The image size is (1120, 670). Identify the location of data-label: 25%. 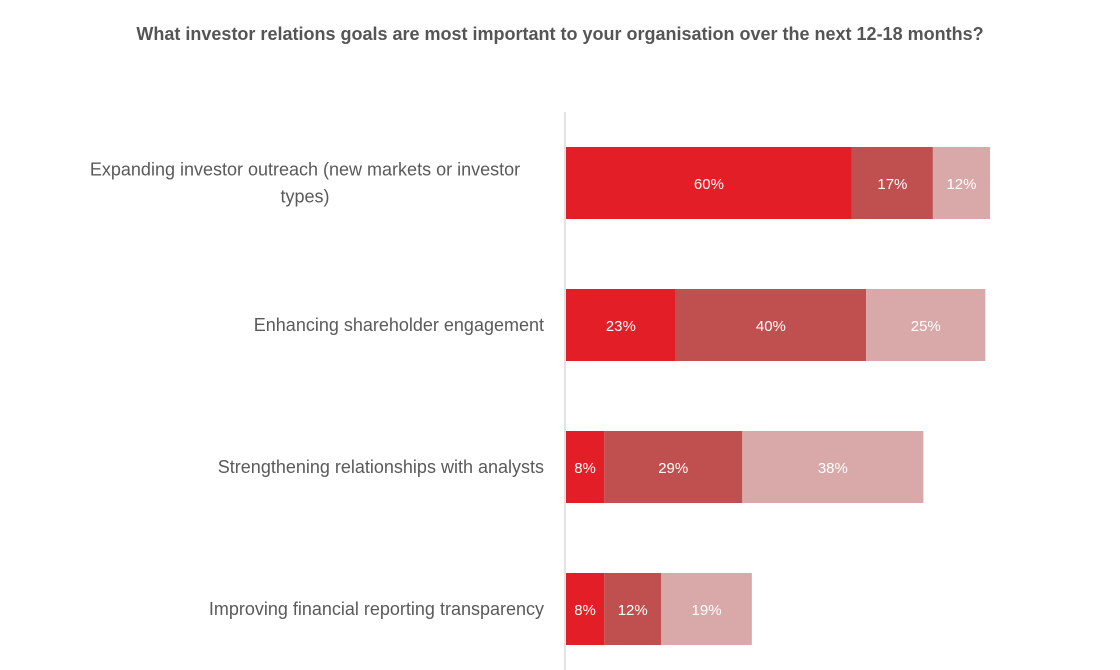
(926, 326).